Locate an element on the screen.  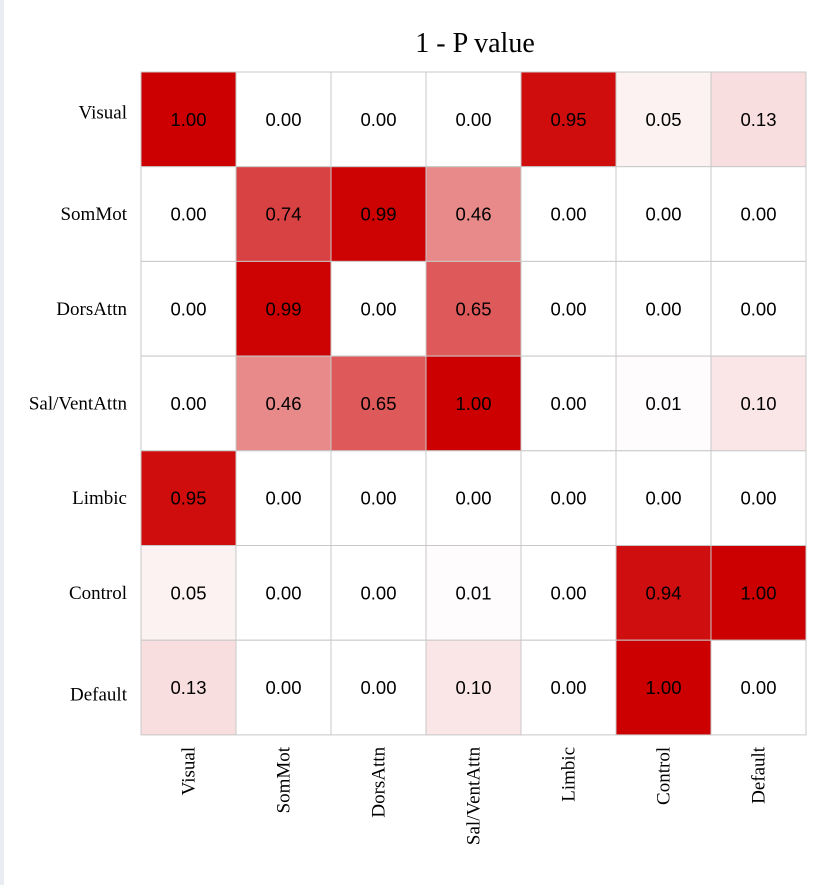
cell-value-label-default-default: 0.00 is located at coordinates (758, 687).